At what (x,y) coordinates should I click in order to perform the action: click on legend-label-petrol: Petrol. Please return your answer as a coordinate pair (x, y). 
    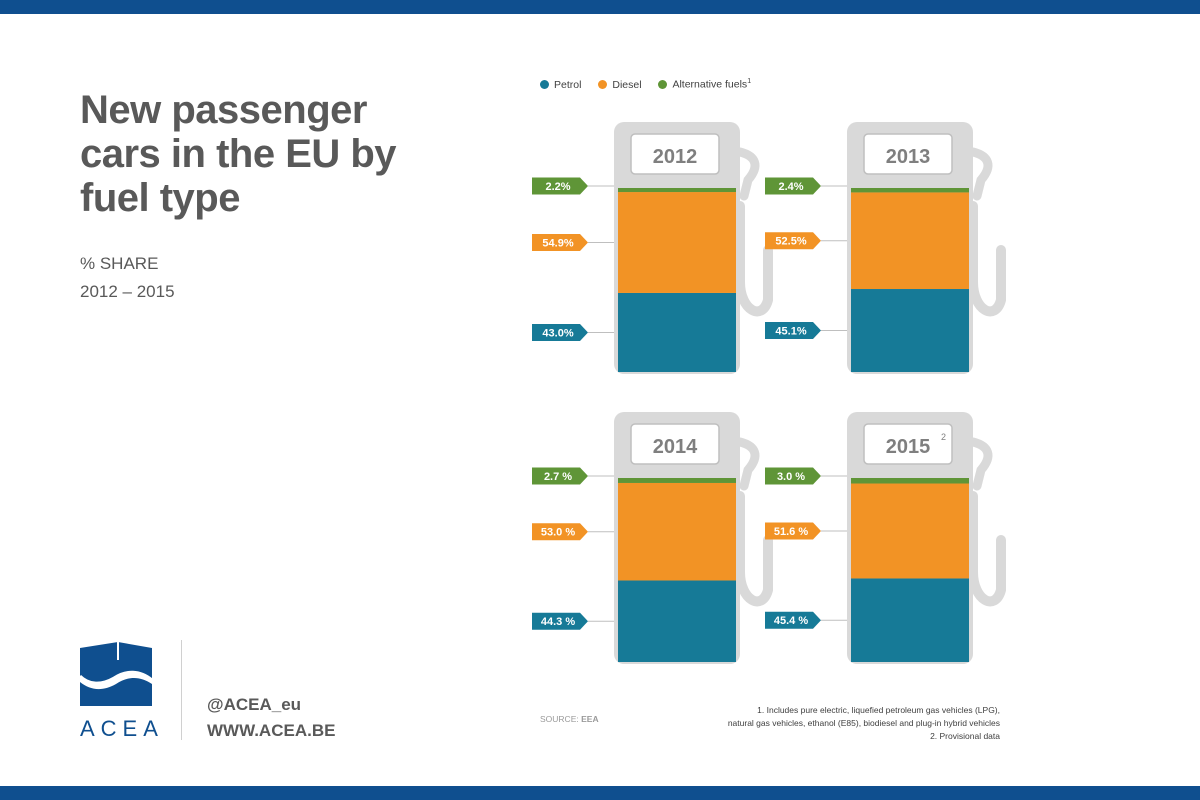
    Looking at the image, I should click on (568, 84).